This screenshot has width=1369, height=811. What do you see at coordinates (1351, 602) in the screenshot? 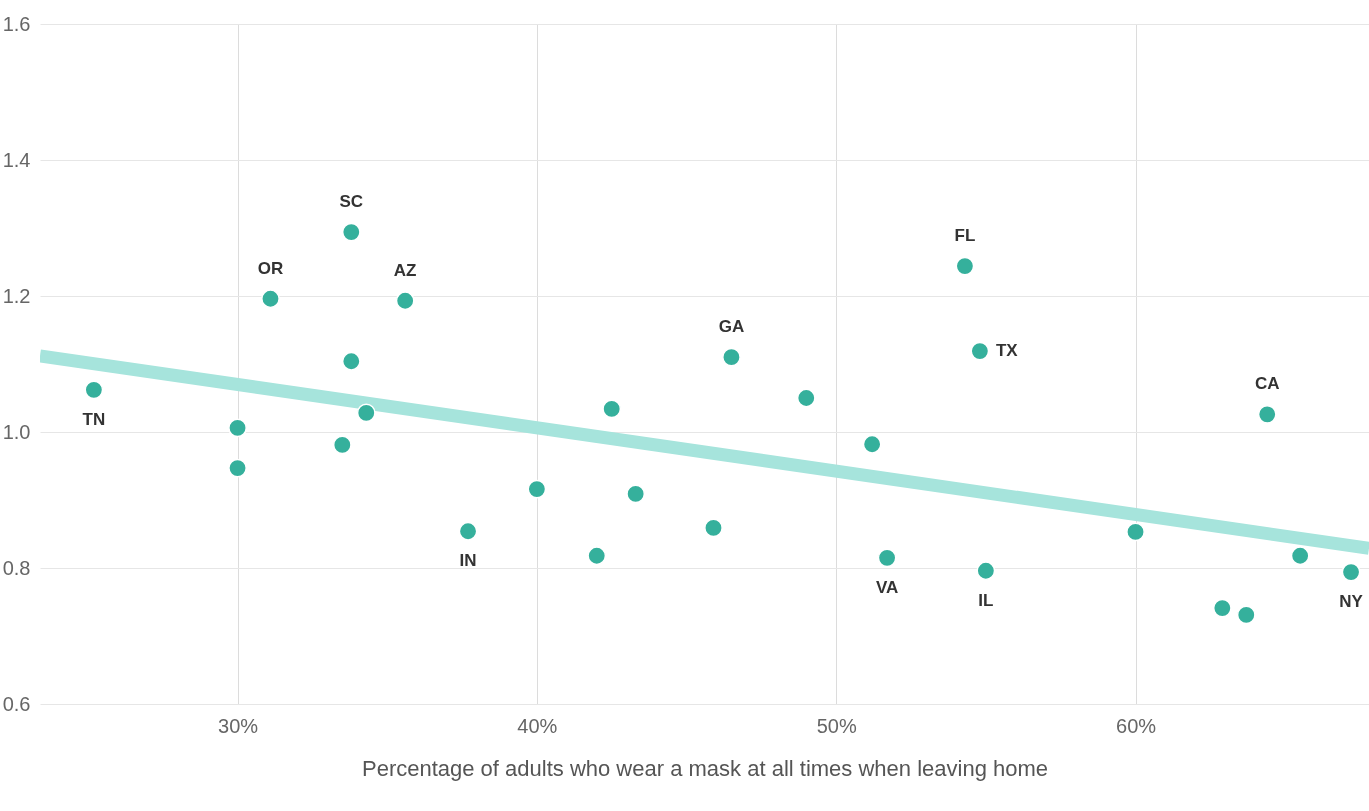
I see `annotation: NY` at bounding box center [1351, 602].